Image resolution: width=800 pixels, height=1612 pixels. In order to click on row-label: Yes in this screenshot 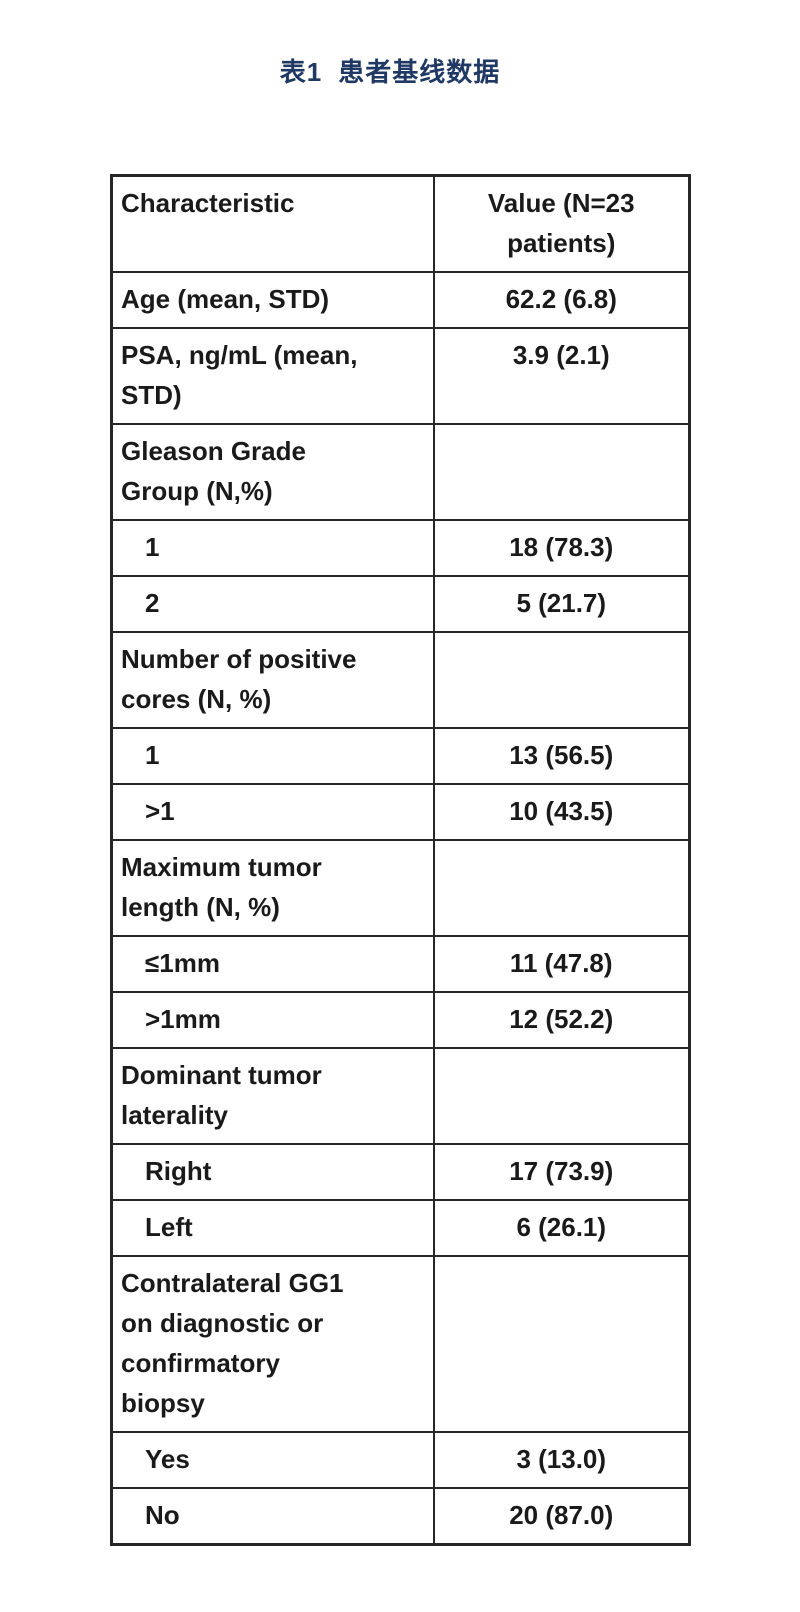, I will do `click(272, 1460)`.